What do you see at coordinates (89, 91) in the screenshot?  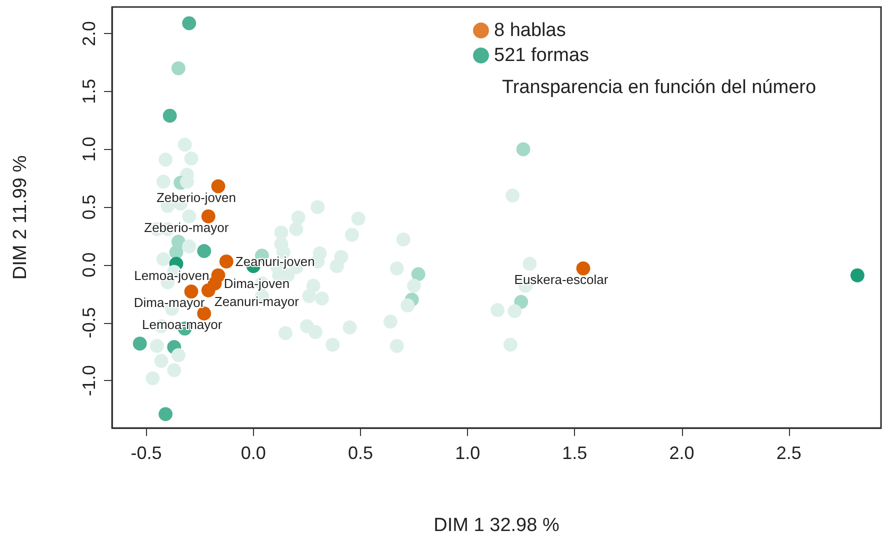 I see `y-tick-label: 1.5` at bounding box center [89, 91].